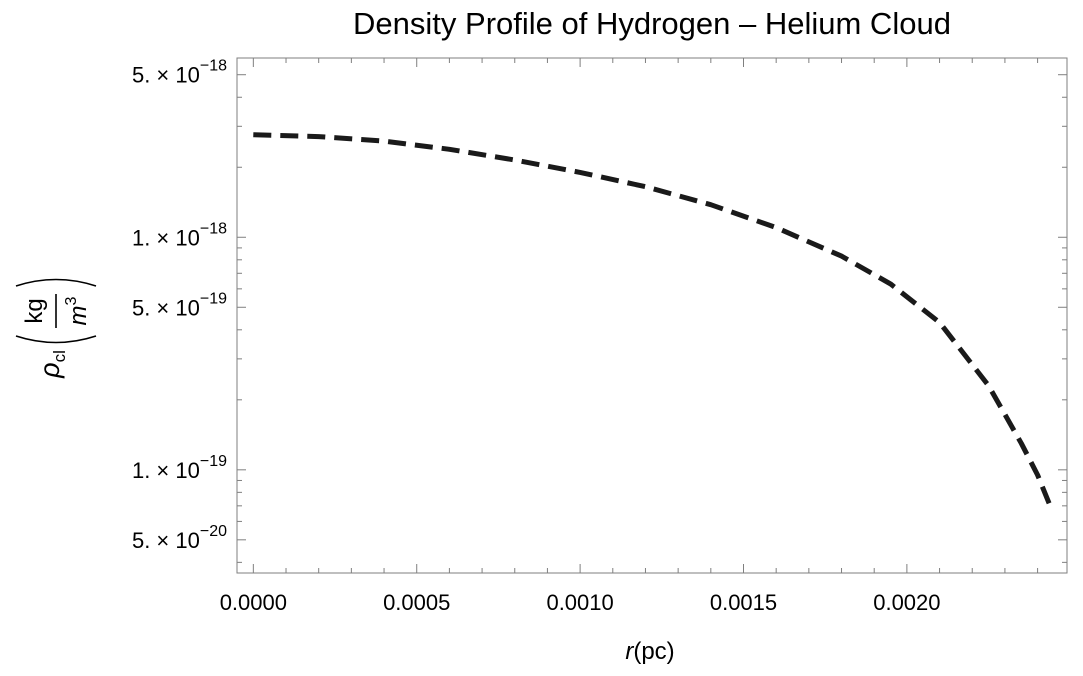 Image resolution: width=1083 pixels, height=676 pixels. I want to click on x-tick-label: 0.0000, so click(253, 602).